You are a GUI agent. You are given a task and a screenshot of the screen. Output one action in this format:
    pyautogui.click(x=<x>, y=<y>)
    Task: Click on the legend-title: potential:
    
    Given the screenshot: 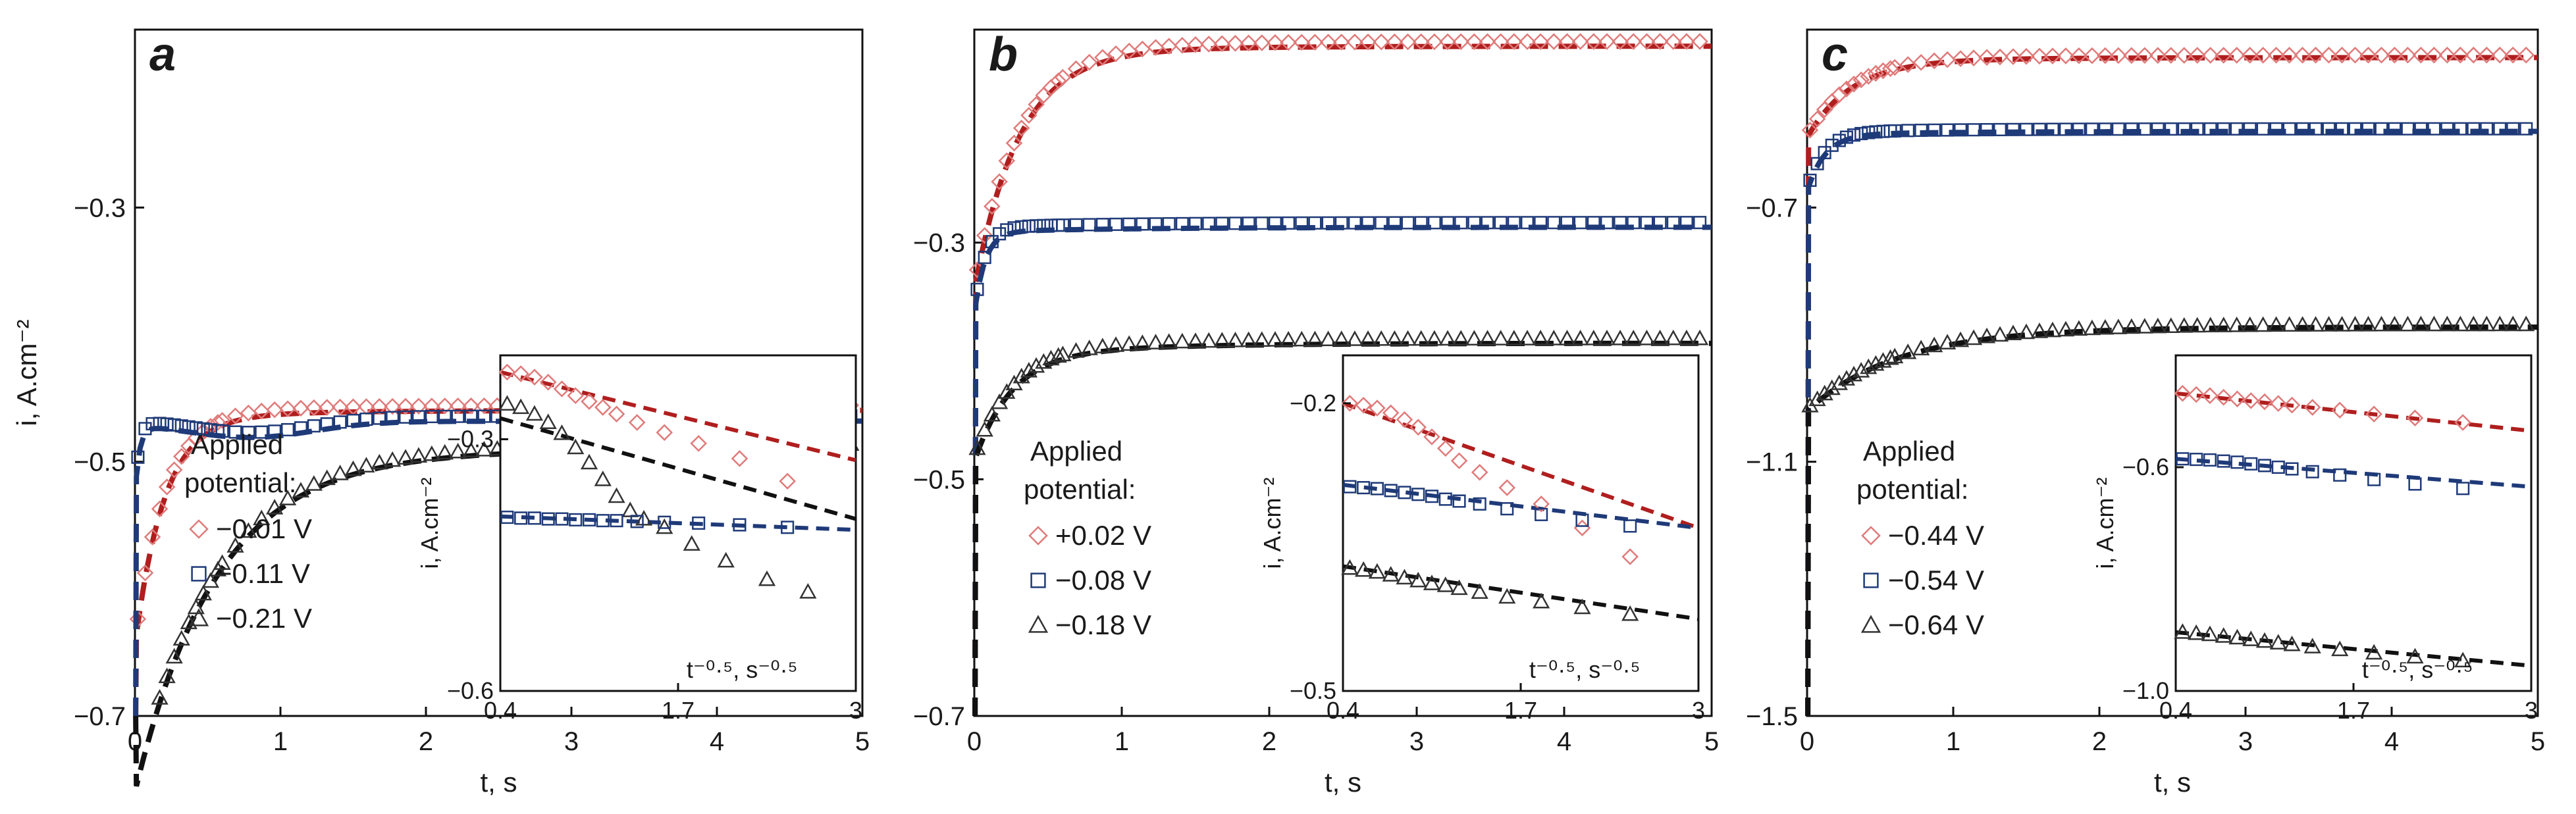 What is the action you would take?
    pyautogui.click(x=1912, y=489)
    